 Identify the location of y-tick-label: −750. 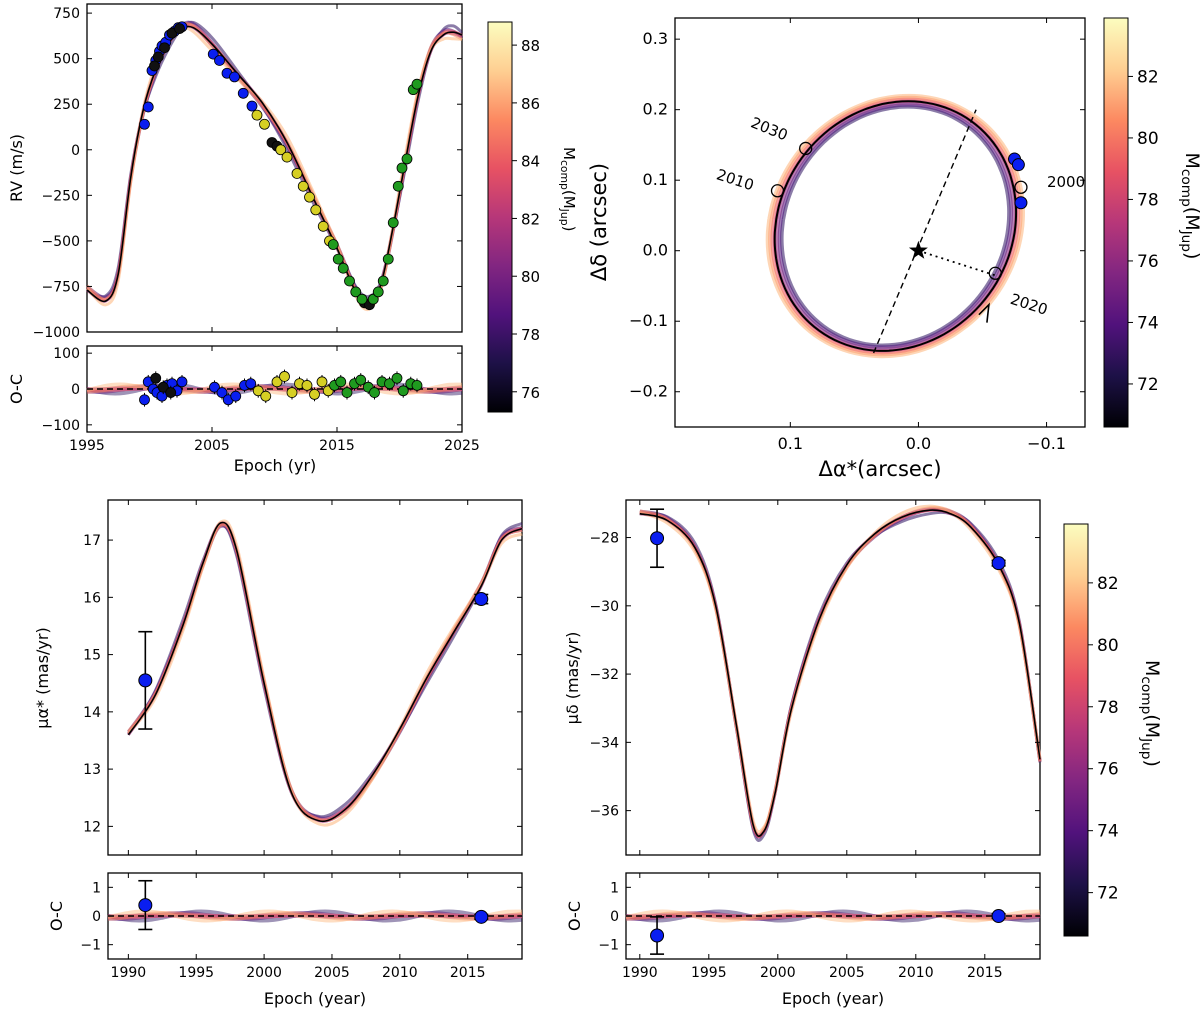
(61, 287).